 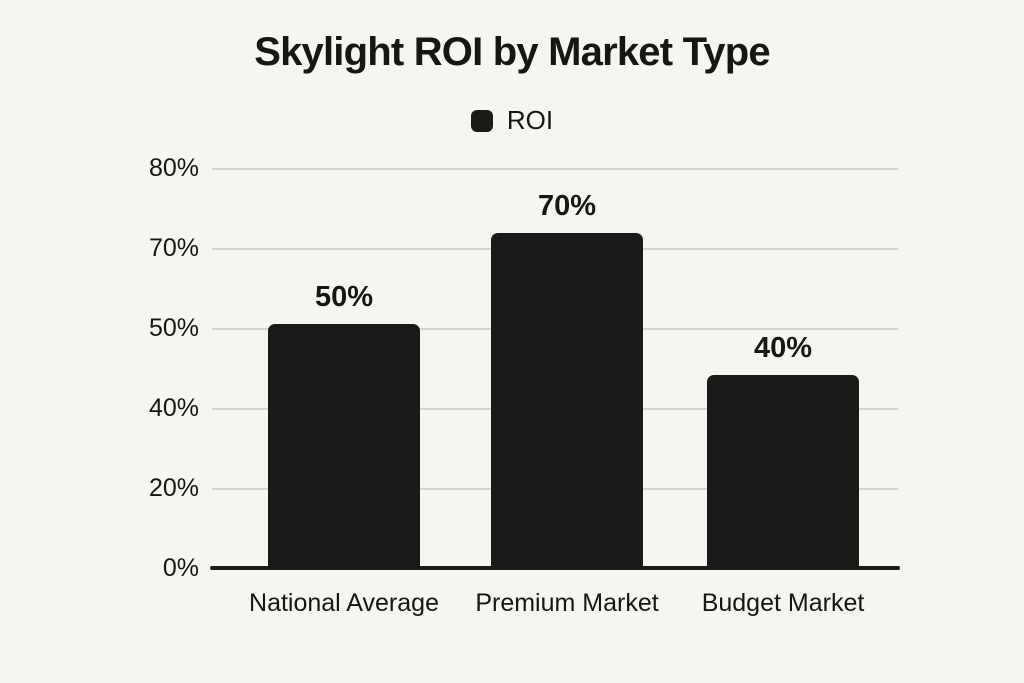 I want to click on y-tick-label: 40%, so click(x=173, y=408).